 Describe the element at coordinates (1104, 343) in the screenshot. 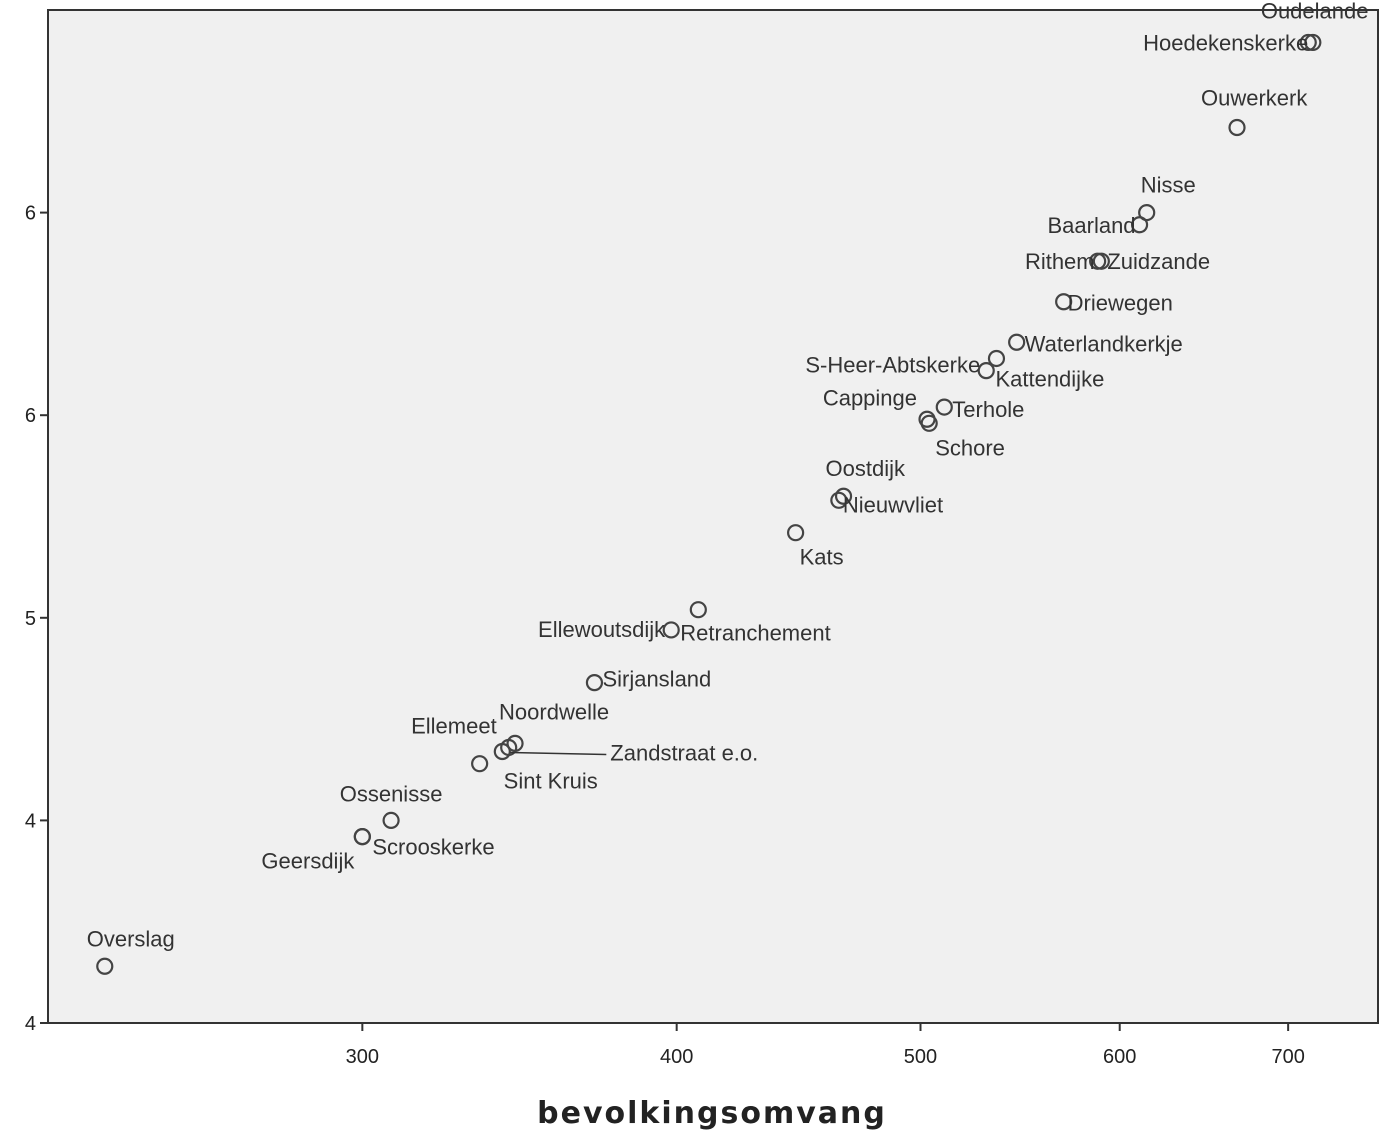

I see `point-label: Waterlandkerkje` at that location.